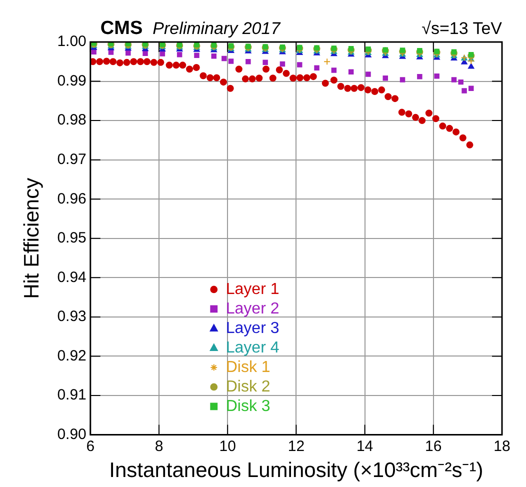  I want to click on y-tick-label: 0.98, so click(71, 120).